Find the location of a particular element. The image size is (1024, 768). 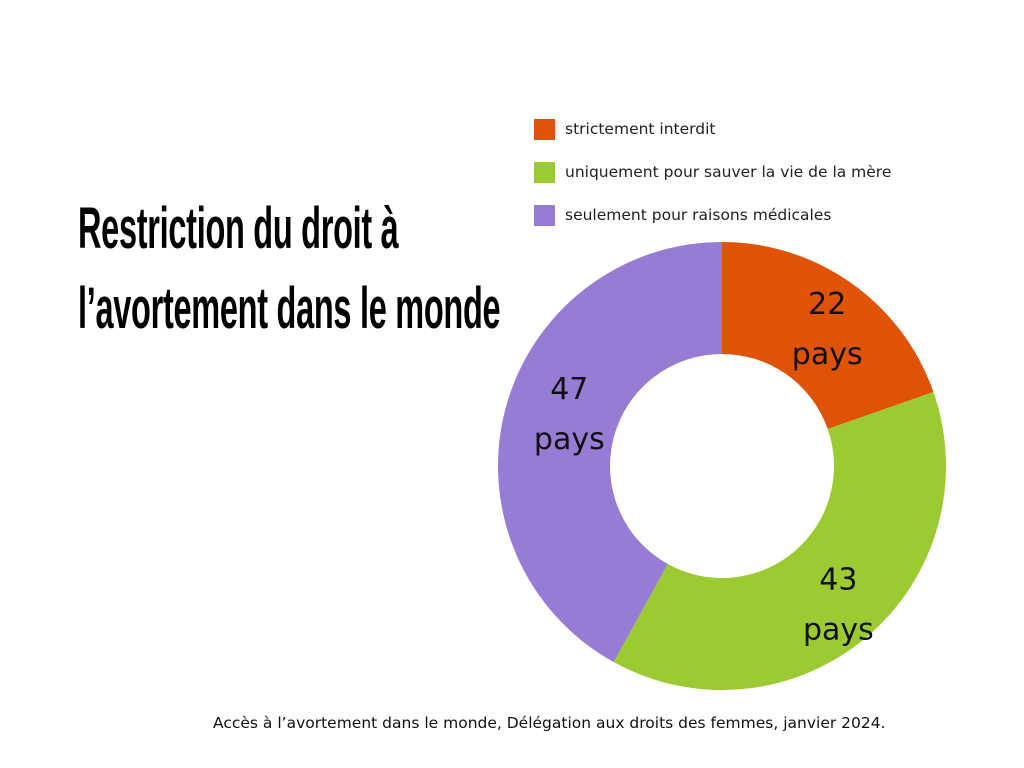

chart-title-line-1: Restriction du droit à is located at coordinates (238, 228).